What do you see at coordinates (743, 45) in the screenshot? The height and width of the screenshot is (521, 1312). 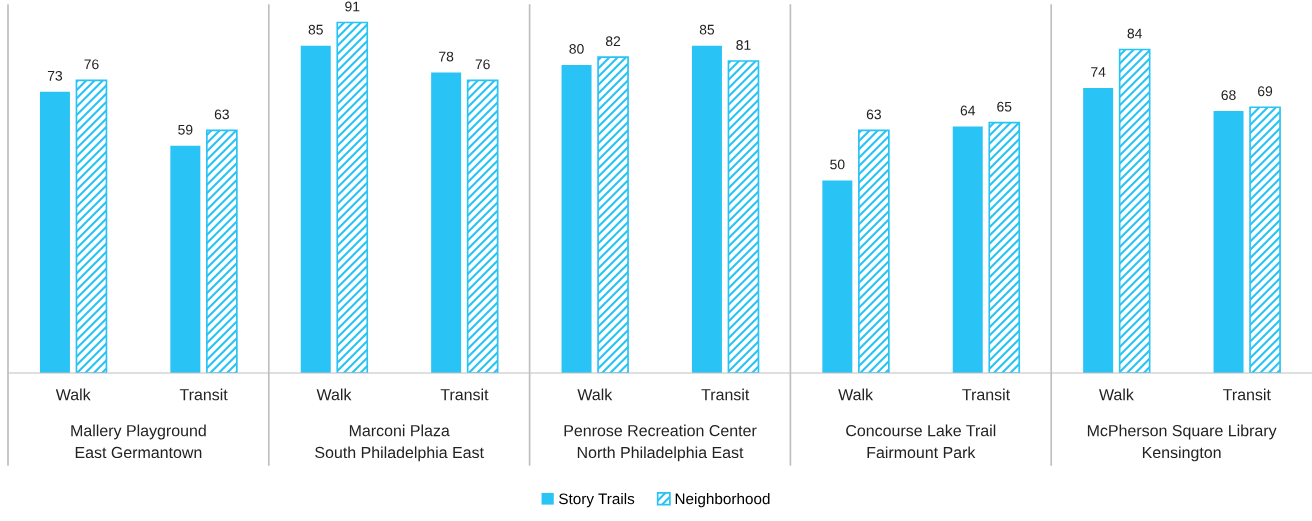 I see `data-label: 81` at bounding box center [743, 45].